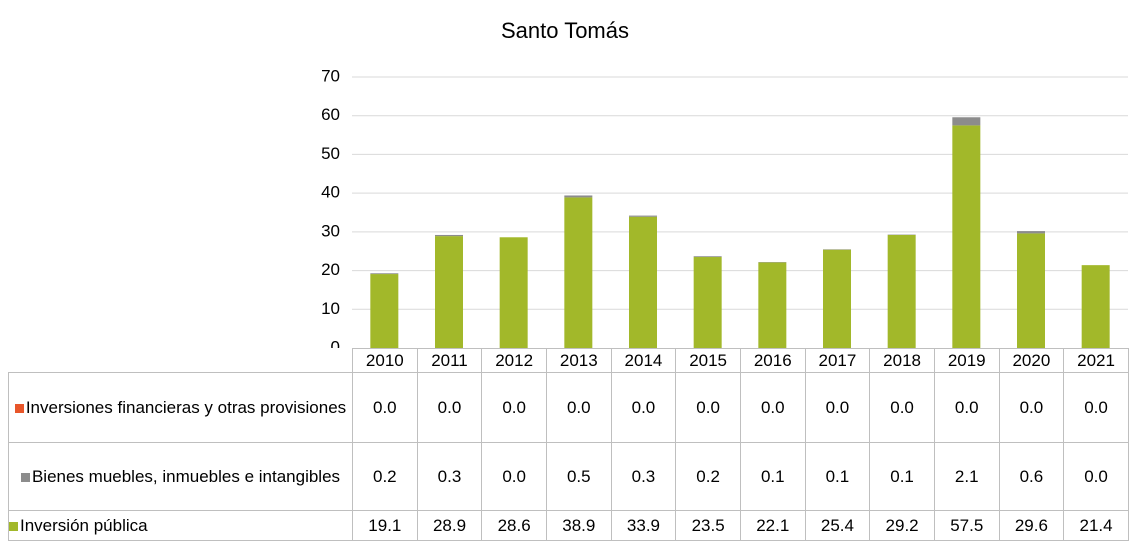 The width and height of the screenshot is (1132, 544). I want to click on value-label: 21.4, so click(1096, 525).